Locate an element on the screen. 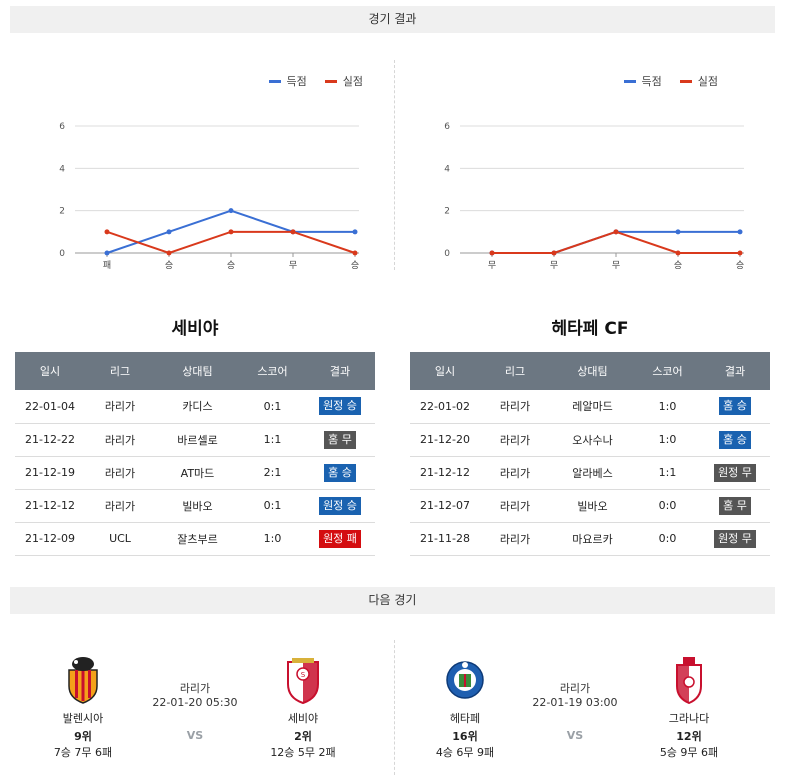 The image size is (788, 780). y-tick-label: 6 is located at coordinates (62, 127).